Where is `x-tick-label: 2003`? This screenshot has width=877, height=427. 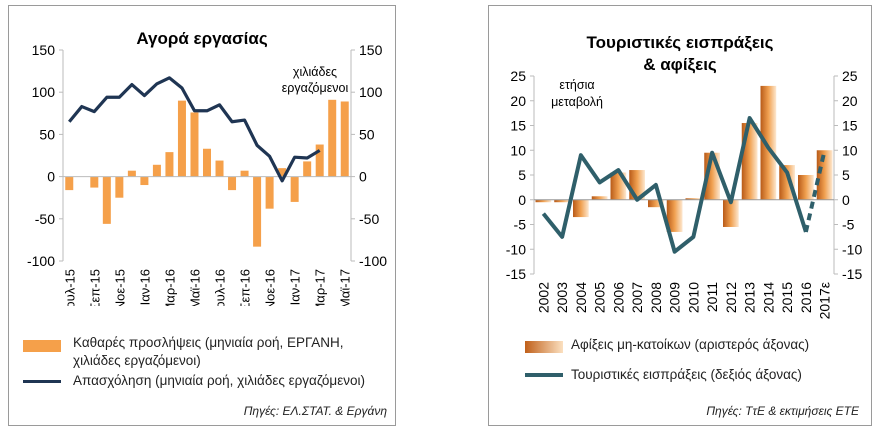
x-tick-label: 2003 is located at coordinates (562, 297).